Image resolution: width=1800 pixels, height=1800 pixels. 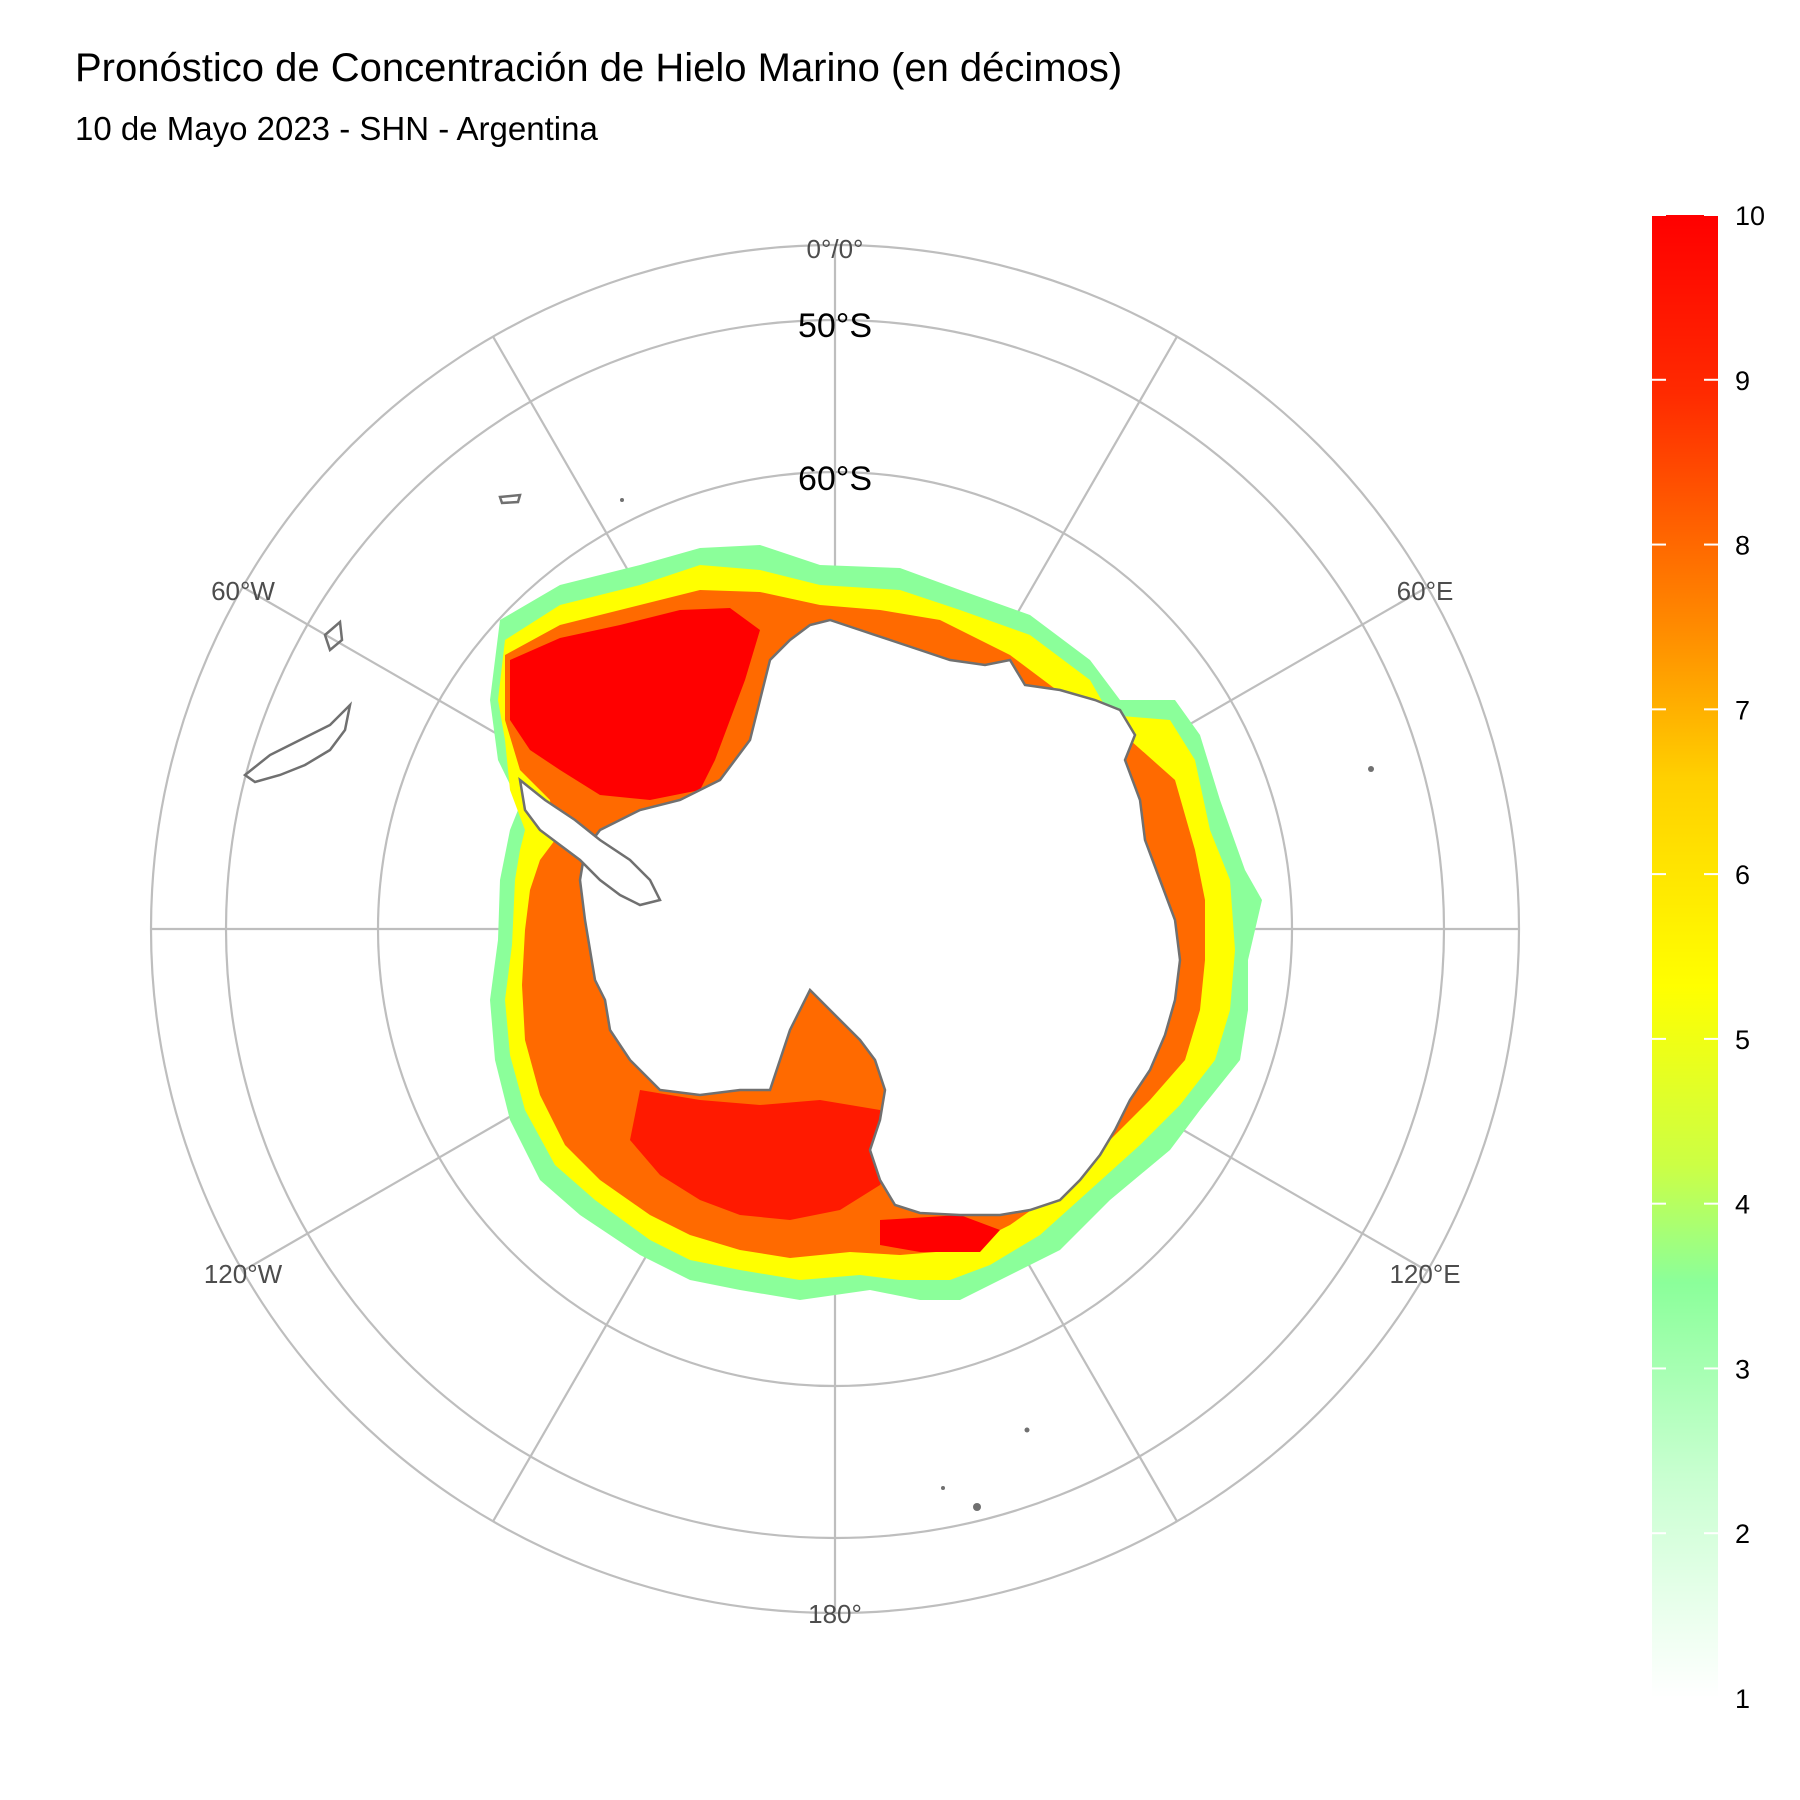 What do you see at coordinates (1742, 710) in the screenshot?
I see `colorbar-tick-label: 7` at bounding box center [1742, 710].